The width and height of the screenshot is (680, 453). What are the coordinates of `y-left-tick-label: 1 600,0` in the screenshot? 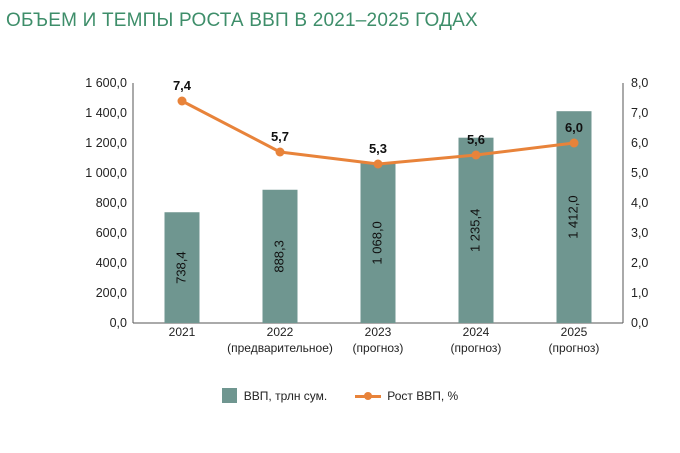 It's located at (106, 83).